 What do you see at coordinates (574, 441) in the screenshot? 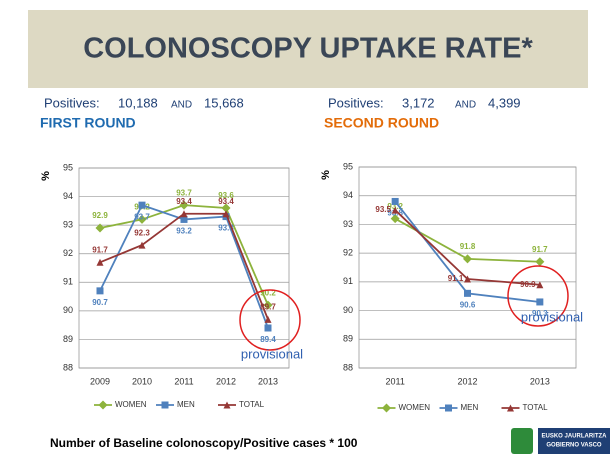
I see `logo-box` at bounding box center [574, 441].